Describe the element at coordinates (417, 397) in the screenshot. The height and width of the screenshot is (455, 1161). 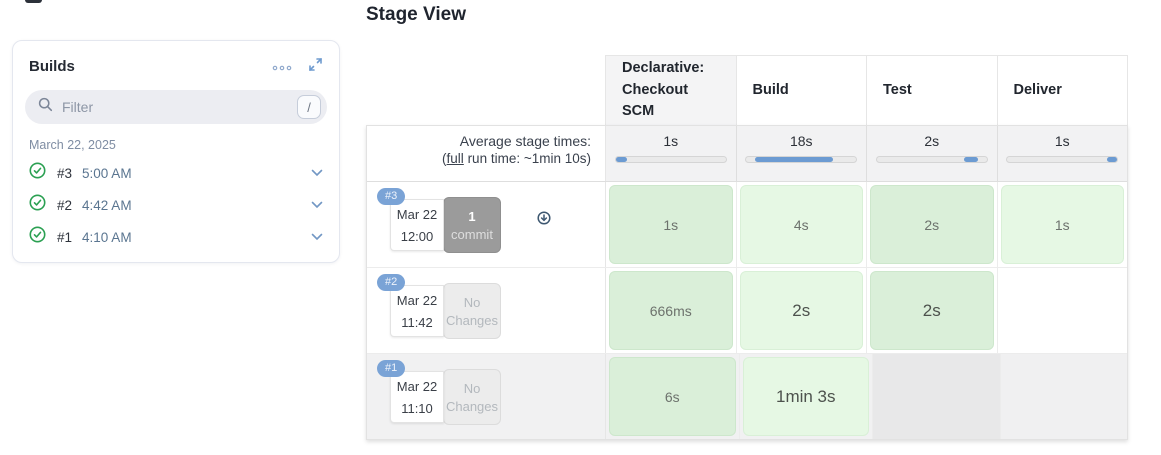
I see `run-date-box: Mar 22 11:10` at that location.